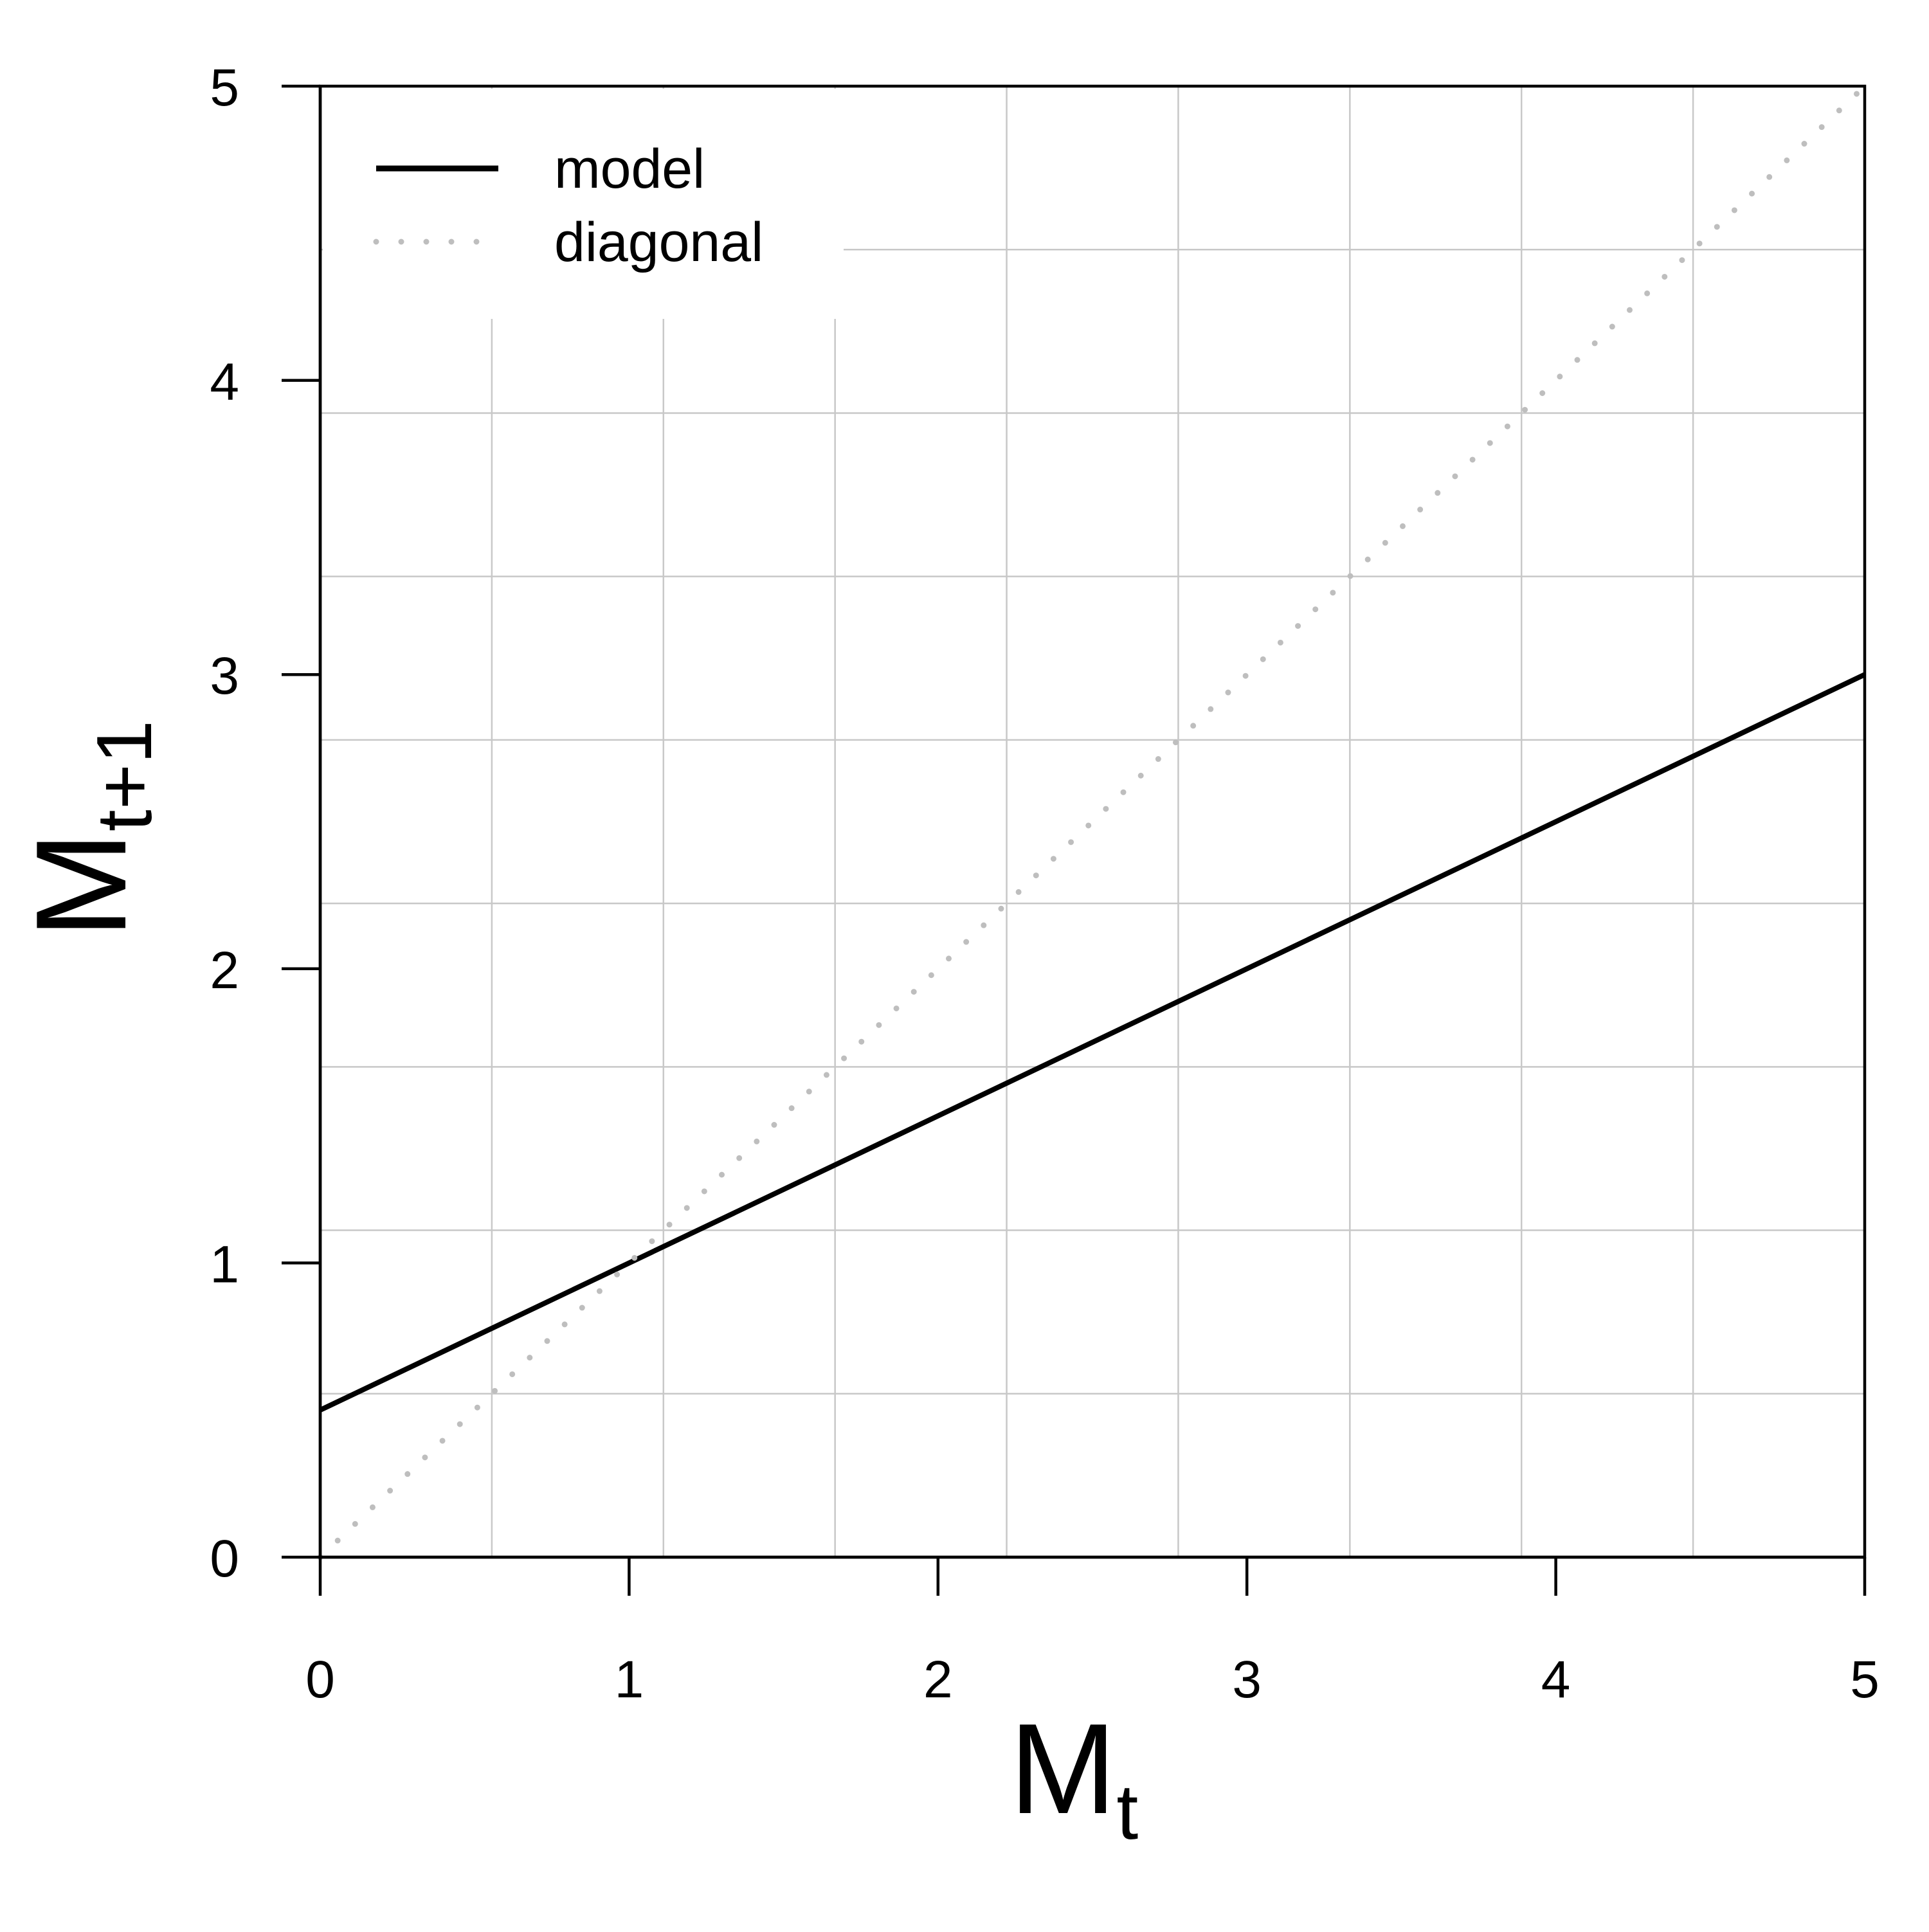 The image size is (1929, 1932). What do you see at coordinates (224, 970) in the screenshot?
I see `y-tick-label: 2` at bounding box center [224, 970].